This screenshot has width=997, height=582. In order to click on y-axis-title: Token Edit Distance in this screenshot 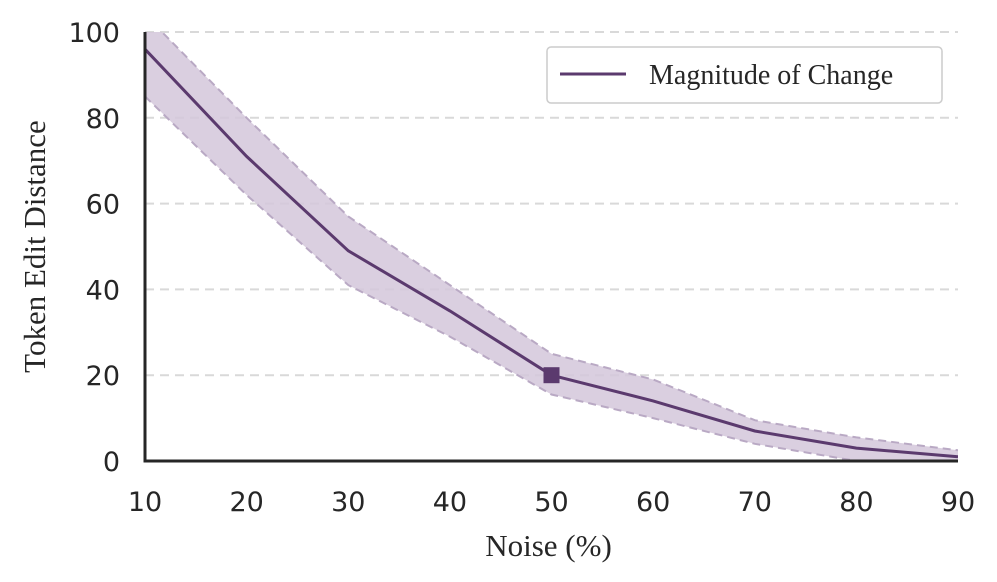, I will do `click(34, 246)`.